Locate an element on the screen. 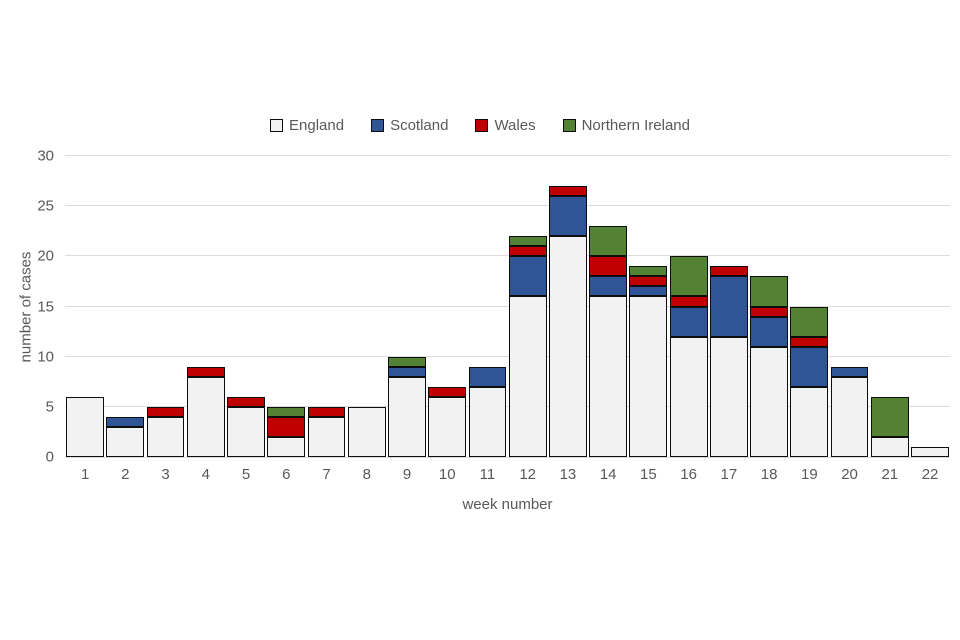 This screenshot has width=960, height=640. x-tick-label-3: 3 is located at coordinates (165, 474).